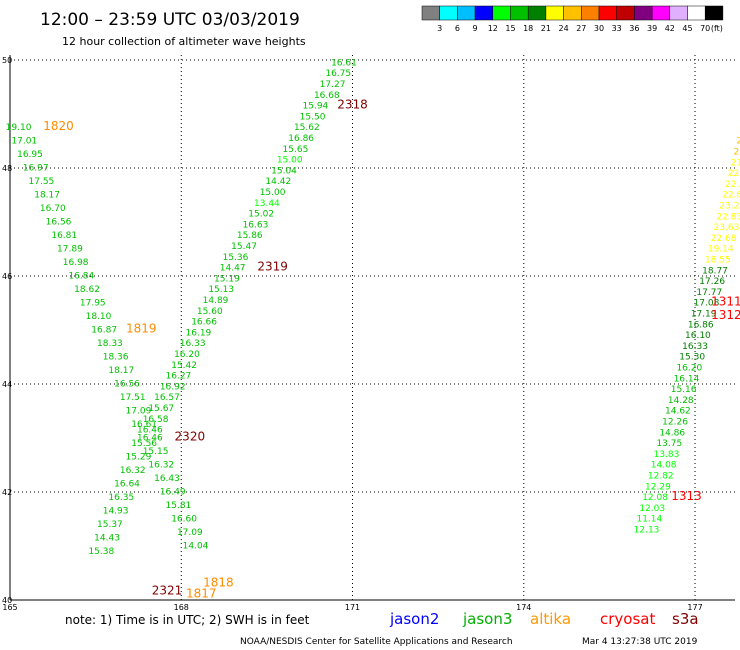 The height and width of the screenshot is (650, 740). Describe the element at coordinates (184, 366) in the screenshot. I see `wave-height-value: 15.42` at that location.